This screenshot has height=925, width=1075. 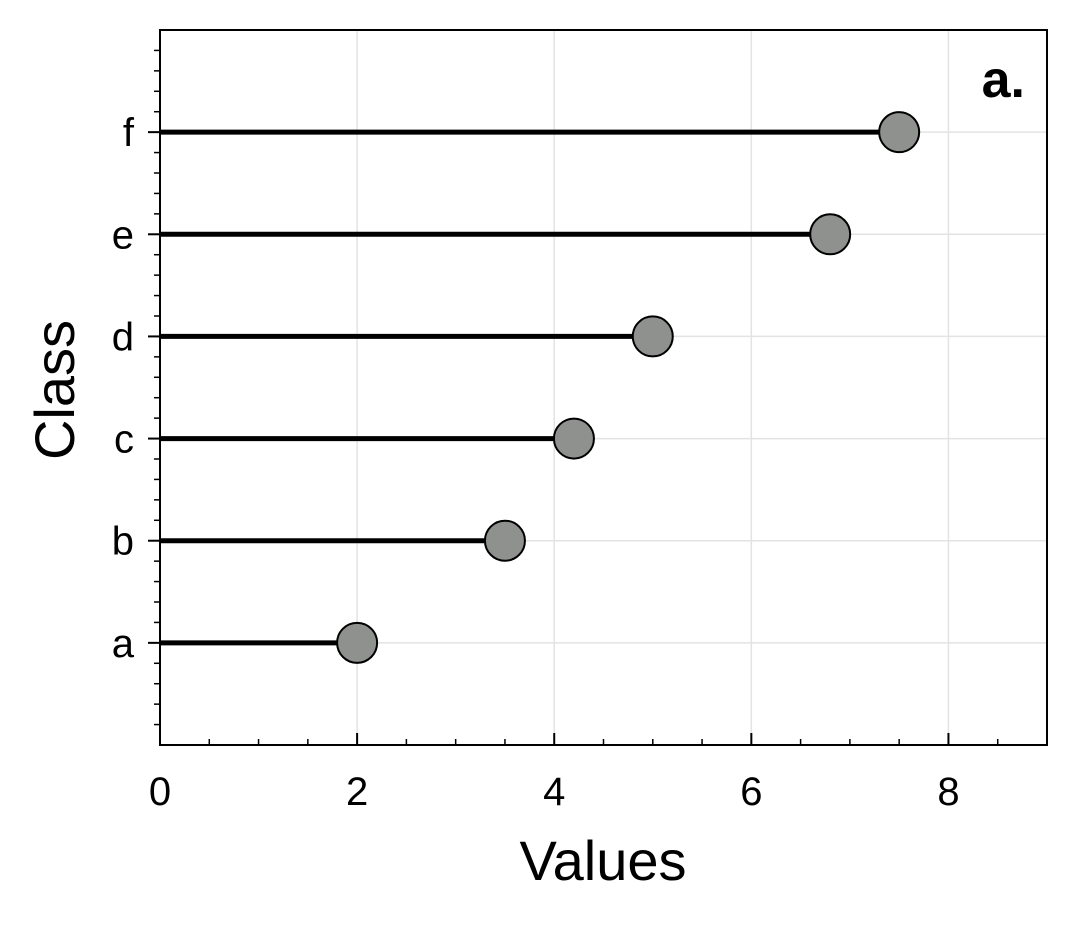 What do you see at coordinates (123, 235) in the screenshot?
I see `y-tick-label: e` at bounding box center [123, 235].